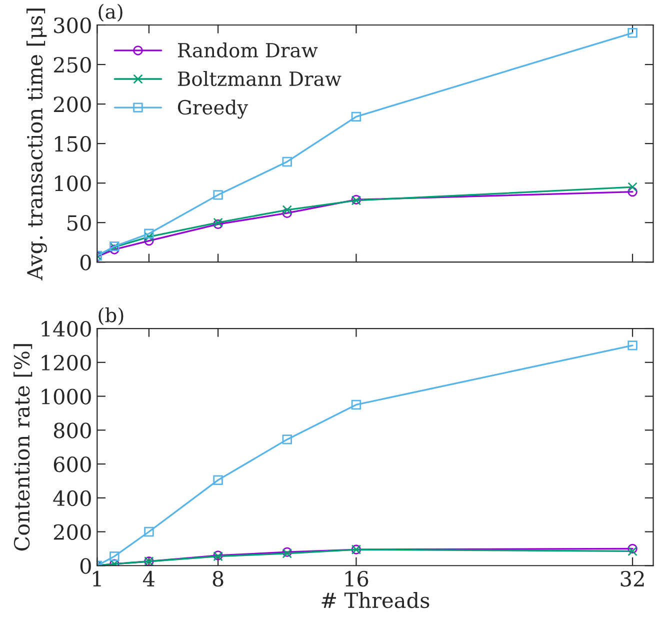 The height and width of the screenshot is (625, 670). What do you see at coordinates (73, 144) in the screenshot?
I see `y-tick-label: 150` at bounding box center [73, 144].